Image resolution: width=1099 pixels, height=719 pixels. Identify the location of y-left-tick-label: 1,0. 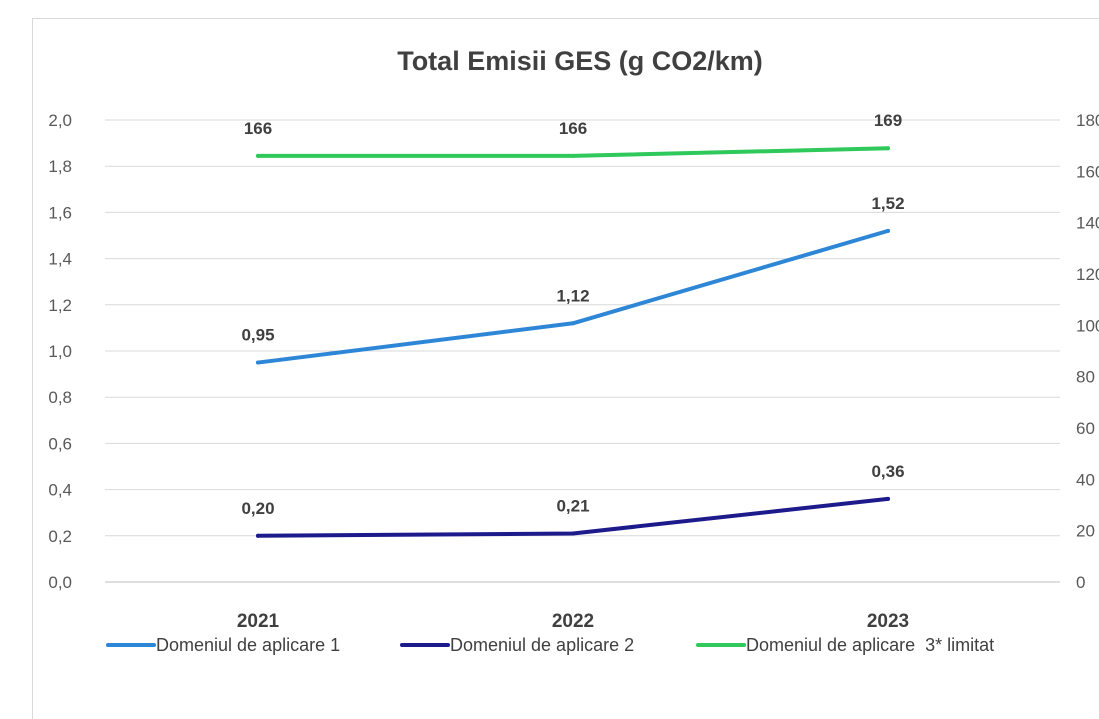
(60, 351).